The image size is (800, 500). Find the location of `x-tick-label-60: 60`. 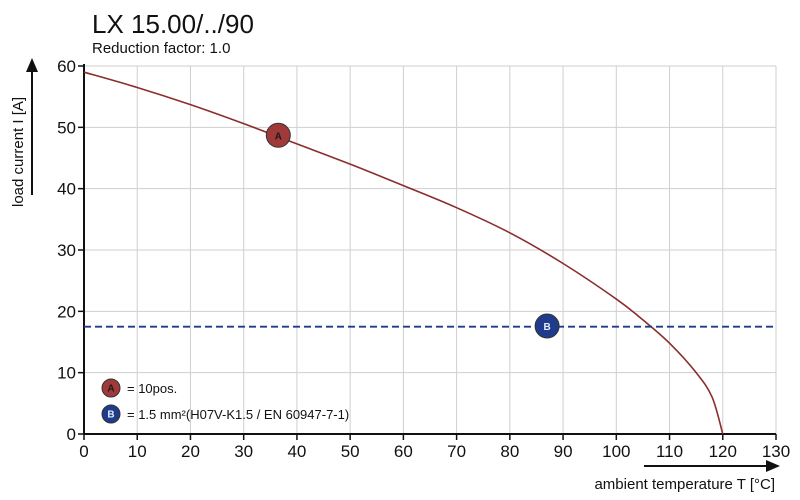

x-tick-label-60: 60 is located at coordinates (403, 451).